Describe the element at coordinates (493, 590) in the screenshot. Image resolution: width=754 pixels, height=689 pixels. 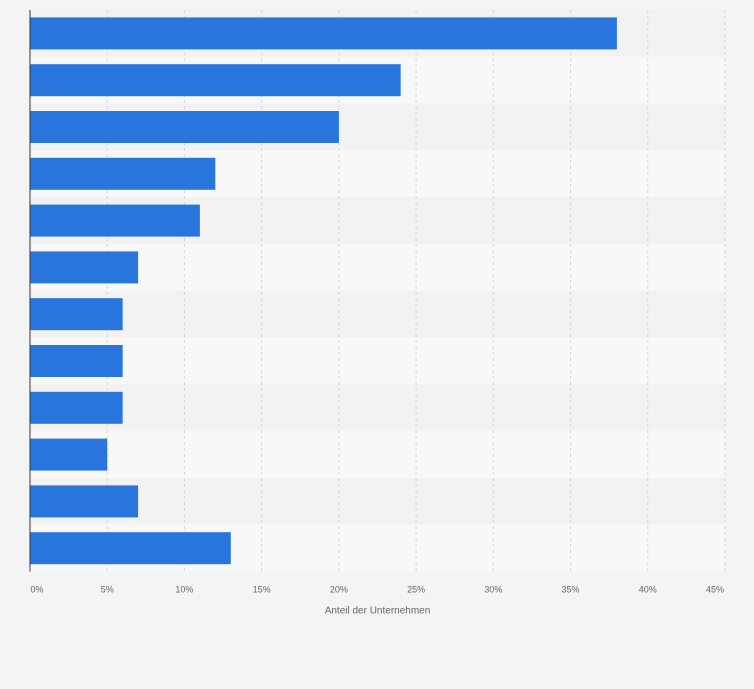
I see `x-tick-label: 30%` at that location.